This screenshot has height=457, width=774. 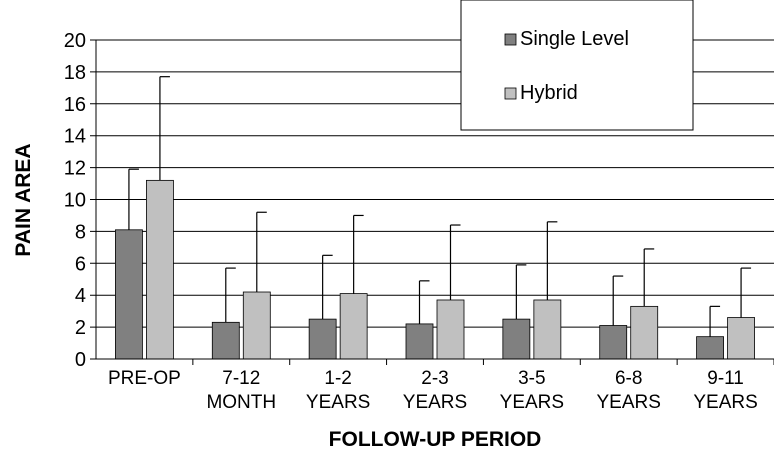 What do you see at coordinates (75, 137) in the screenshot?
I see `y-tick-label: 14` at bounding box center [75, 137].